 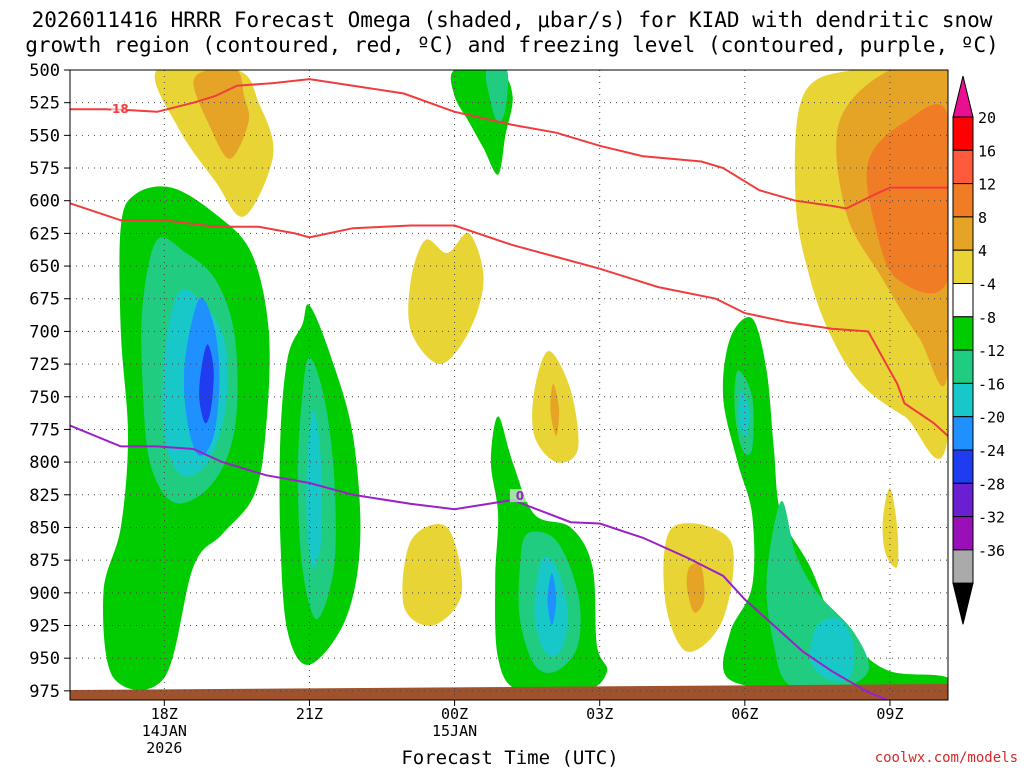 I want to click on y-tick-label: 975, so click(x=44, y=692).